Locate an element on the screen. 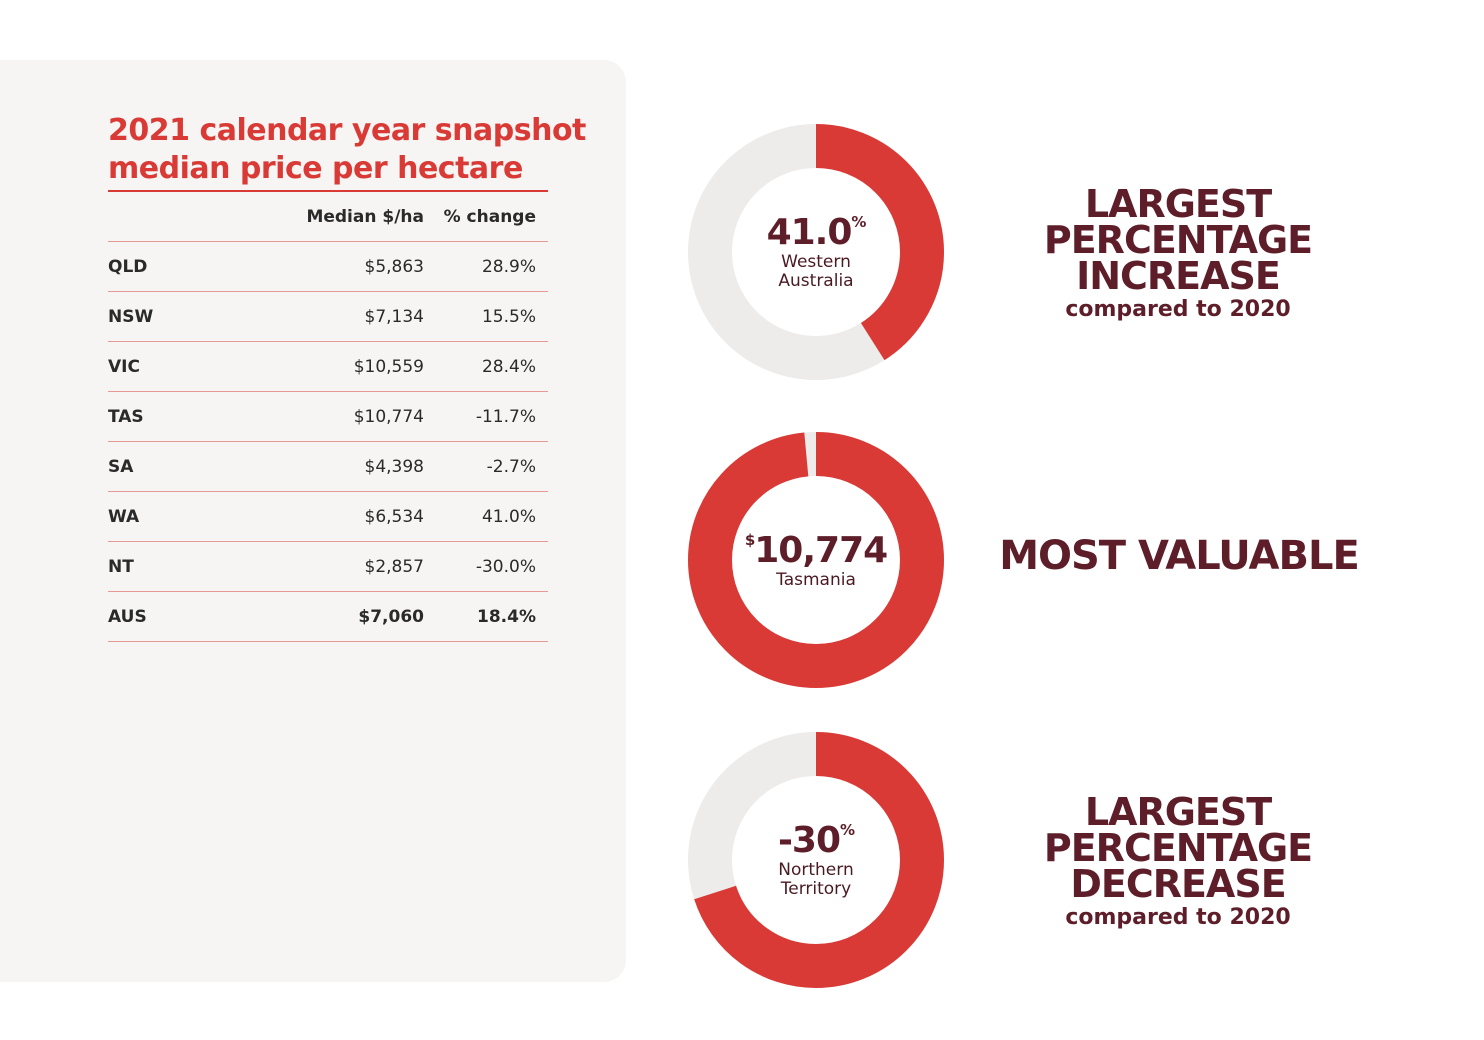 This screenshot has width=1484, height=1040. cell-change: 15.5% is located at coordinates (508, 316).